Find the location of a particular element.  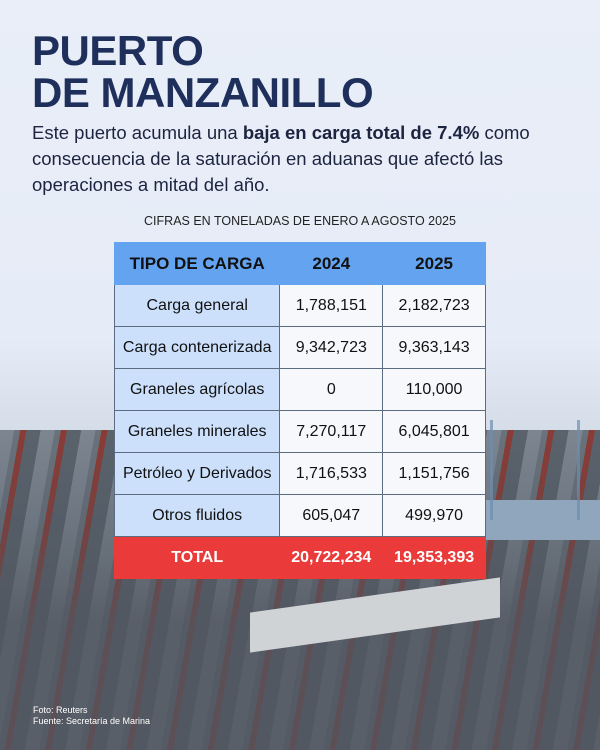

table-header: TIPO DE CARGA 2024 2025 is located at coordinates (299, 263).